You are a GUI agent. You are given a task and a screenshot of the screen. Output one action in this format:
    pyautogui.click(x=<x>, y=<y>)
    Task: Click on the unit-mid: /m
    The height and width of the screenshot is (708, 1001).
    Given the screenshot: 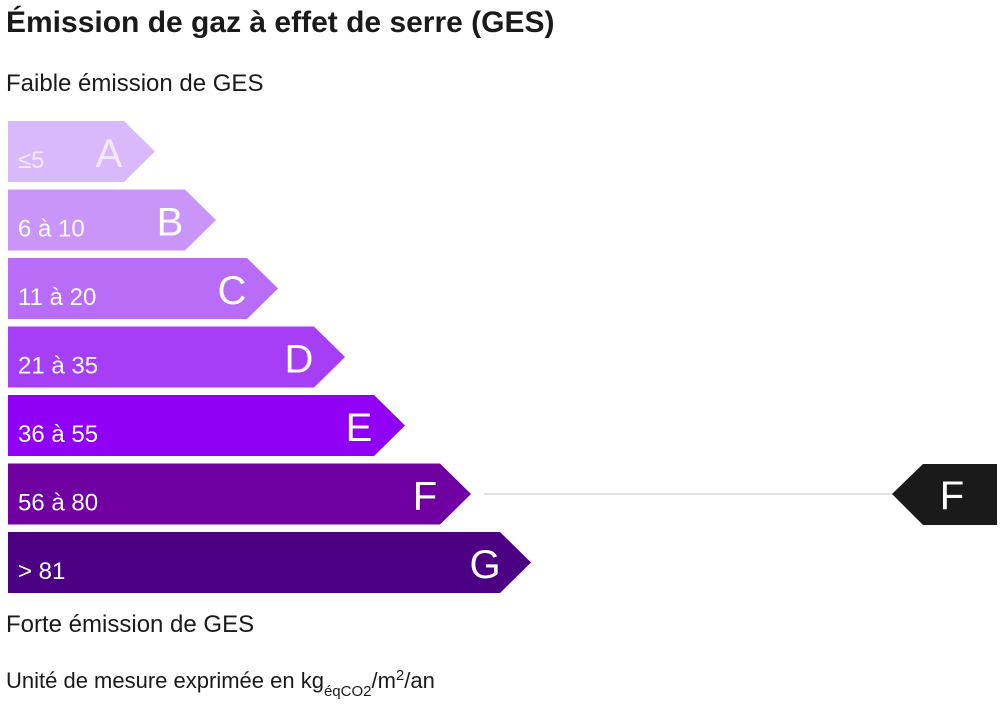 What is the action you would take?
    pyautogui.click(x=383, y=680)
    